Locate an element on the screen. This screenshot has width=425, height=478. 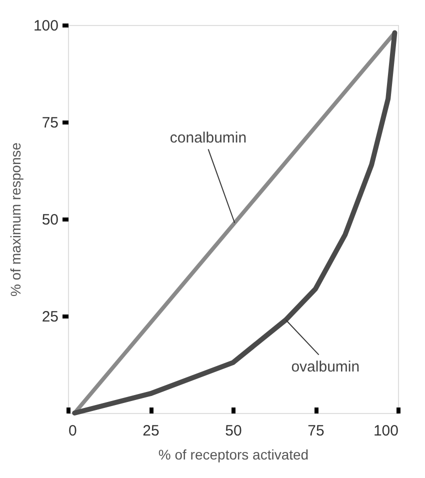
x-tick-label: 75 is located at coordinates (316, 431).